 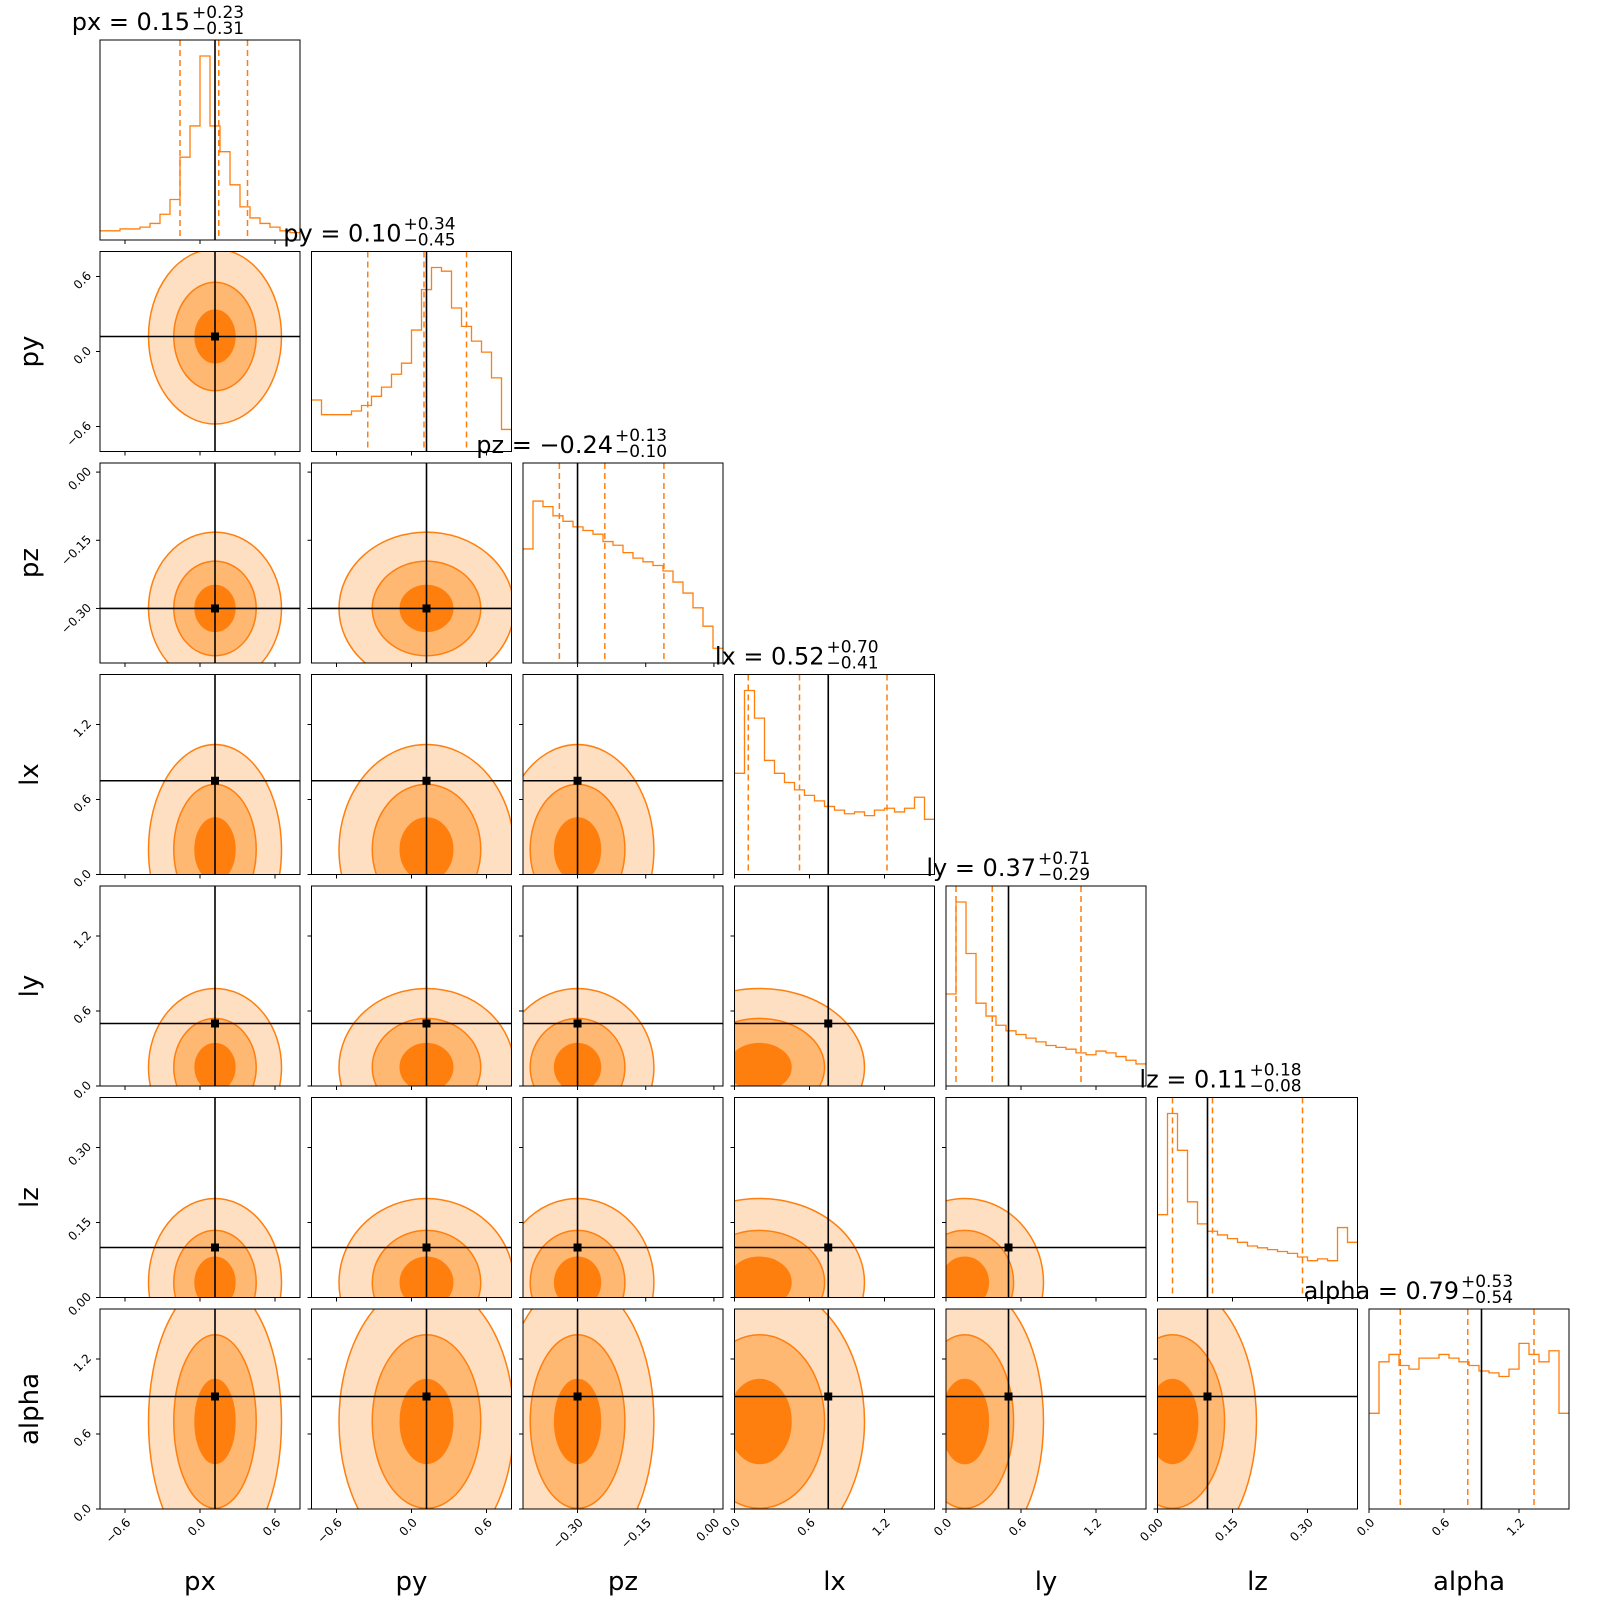 I want to click on y-tick-label-lz: 0.30, so click(x=79, y=1154).